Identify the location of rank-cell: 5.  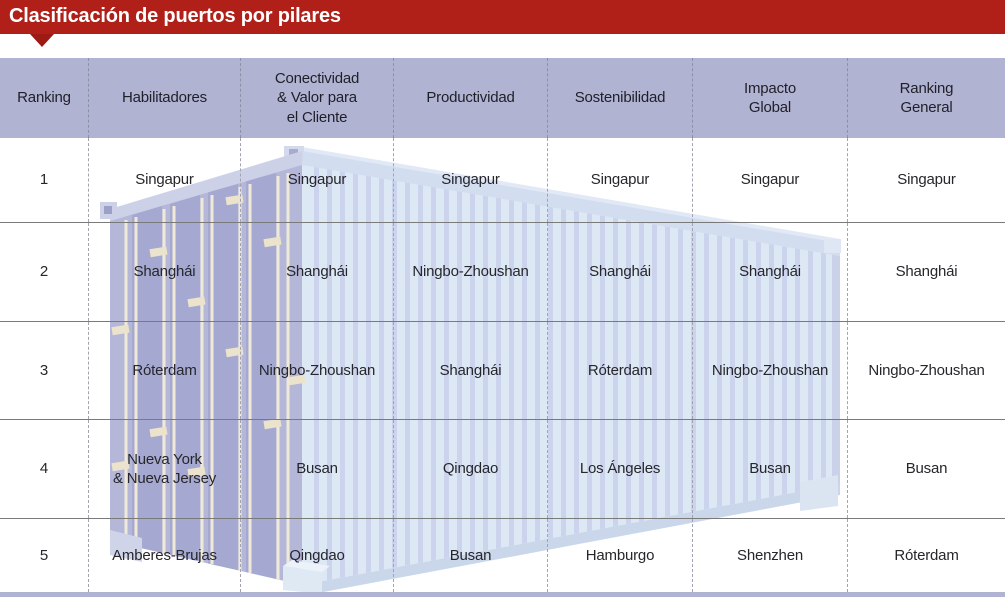
(44, 555).